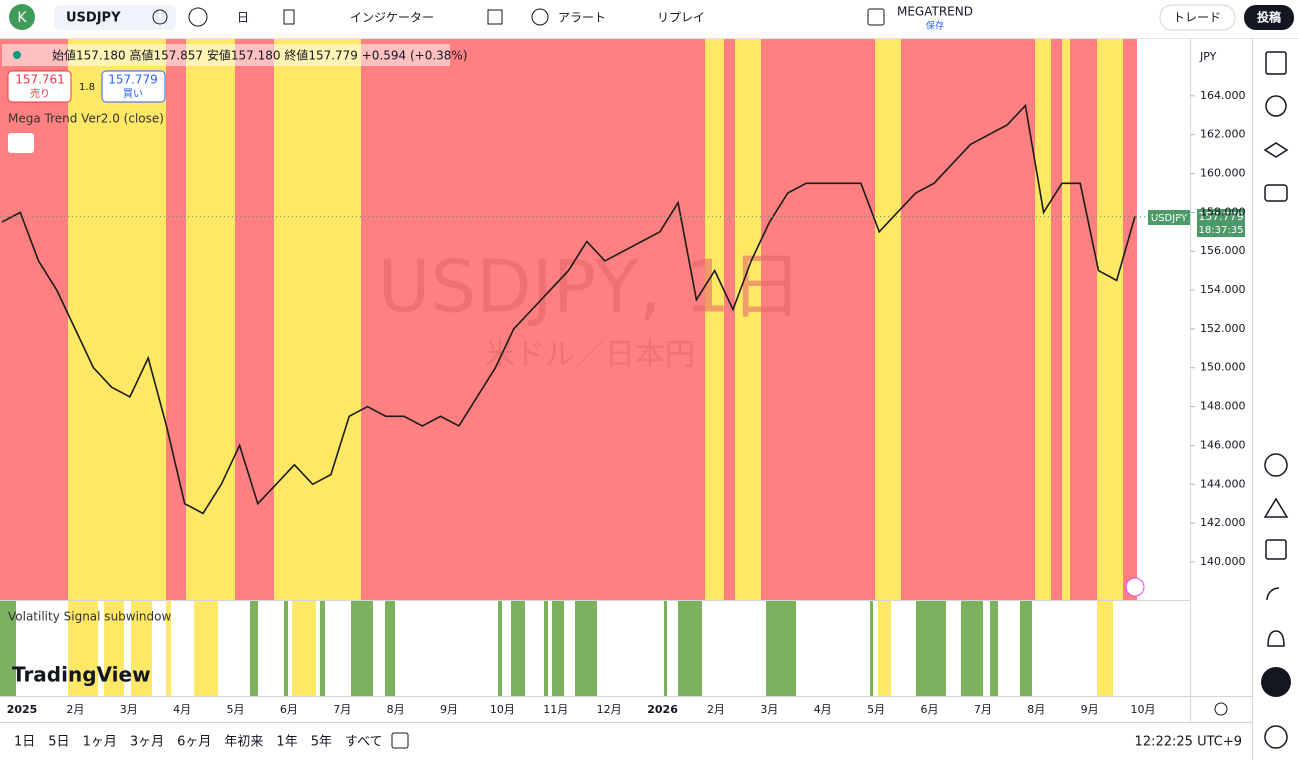  Describe the element at coordinates (133, 94) in the screenshot. I see `buy-label: 買い` at that location.